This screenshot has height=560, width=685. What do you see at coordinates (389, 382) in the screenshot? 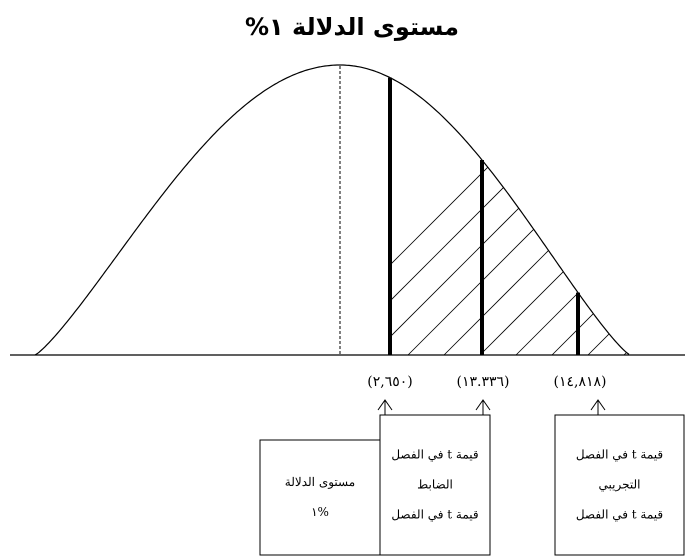
I see `value-label: (٢,٦٥٠)` at bounding box center [389, 382].